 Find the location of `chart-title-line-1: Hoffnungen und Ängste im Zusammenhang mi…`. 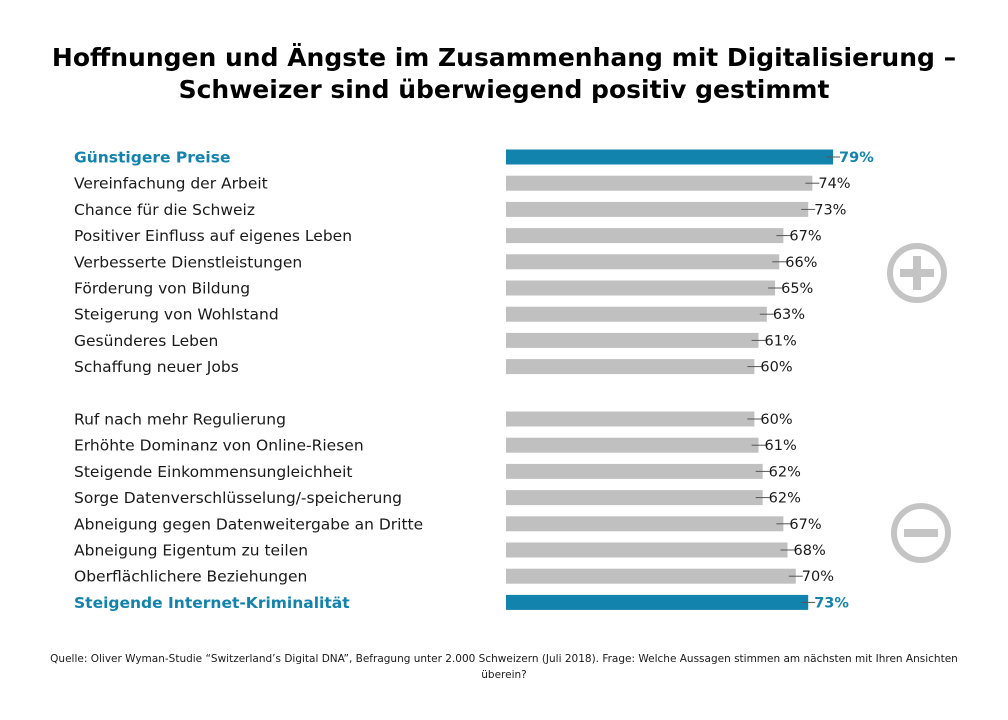

chart-title-line-1: Hoffnungen und Ängste im Zusammenhang mi… is located at coordinates (504, 57).